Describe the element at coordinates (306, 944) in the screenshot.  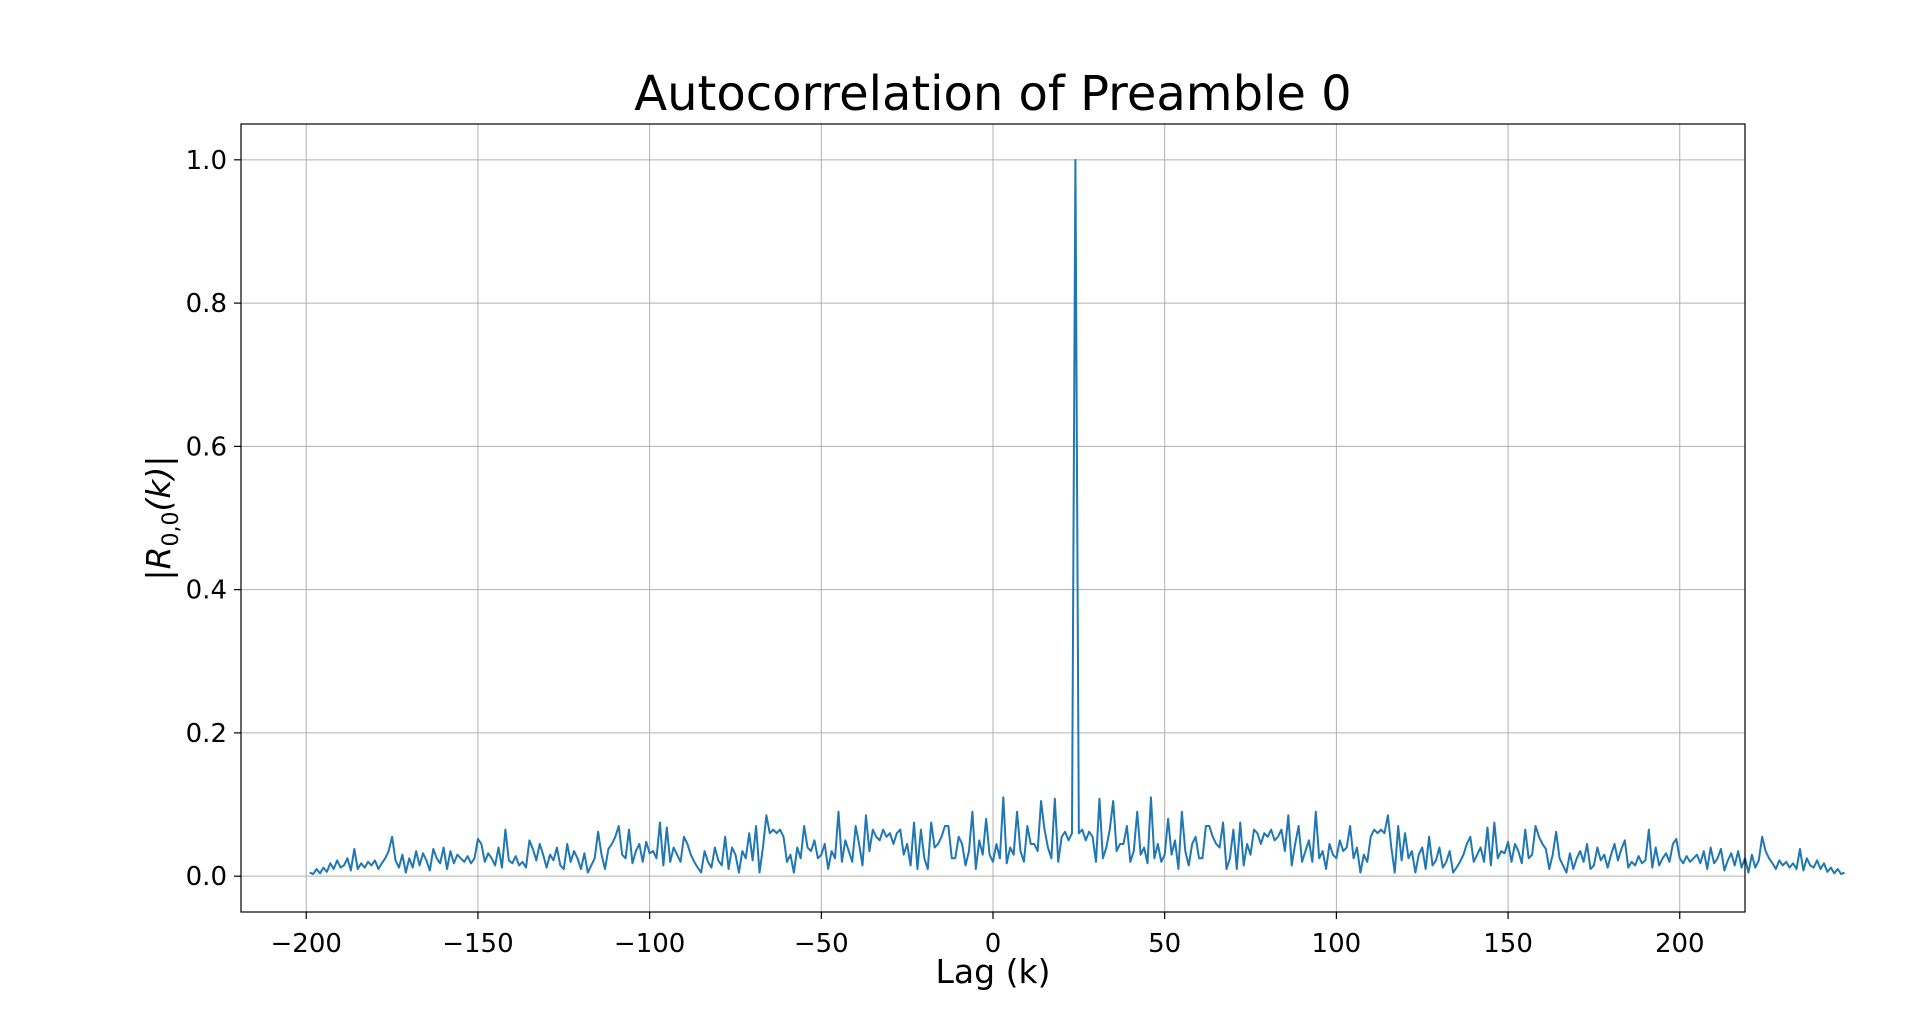
I see `x-tick-label: −200` at that location.